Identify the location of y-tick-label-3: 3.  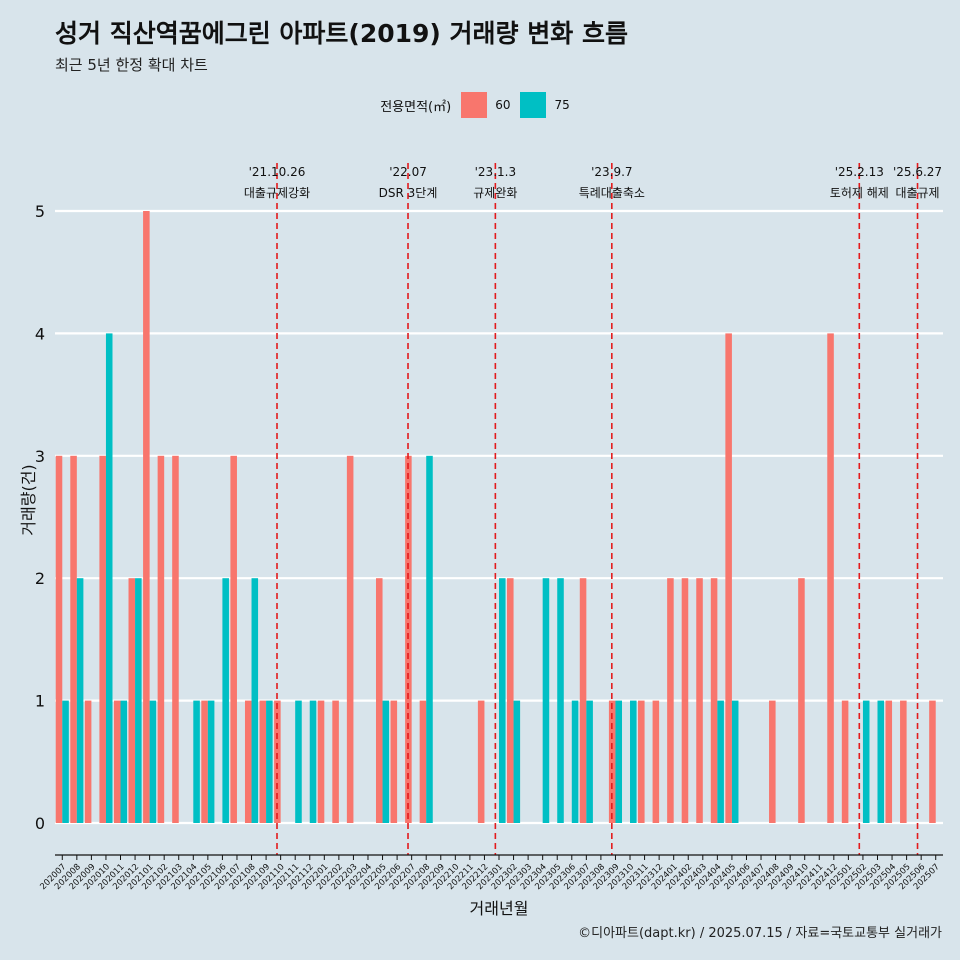
(40, 456).